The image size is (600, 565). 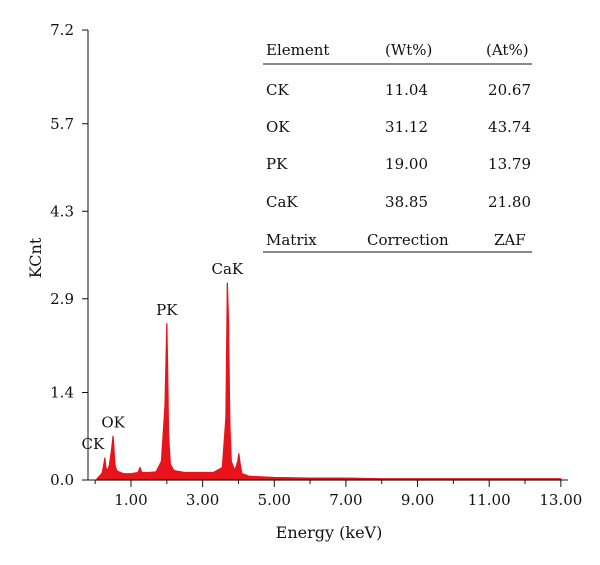 I want to click on table-row-wt: 31.12, so click(x=406, y=127).